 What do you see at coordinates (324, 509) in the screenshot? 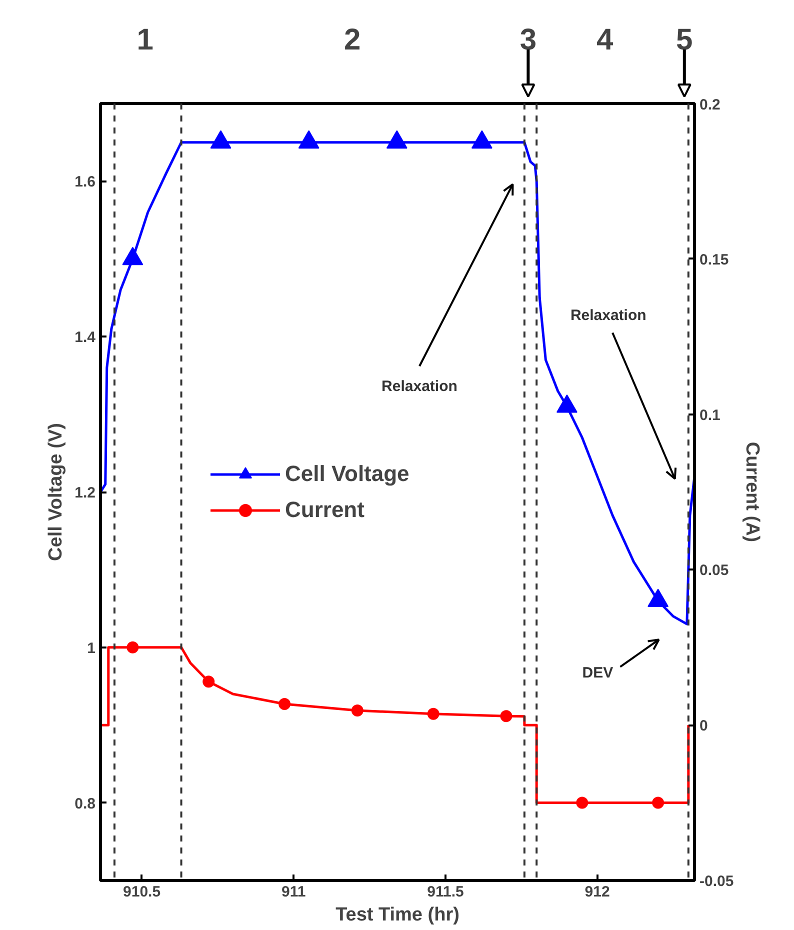
I see `legend-label: Current` at bounding box center [324, 509].